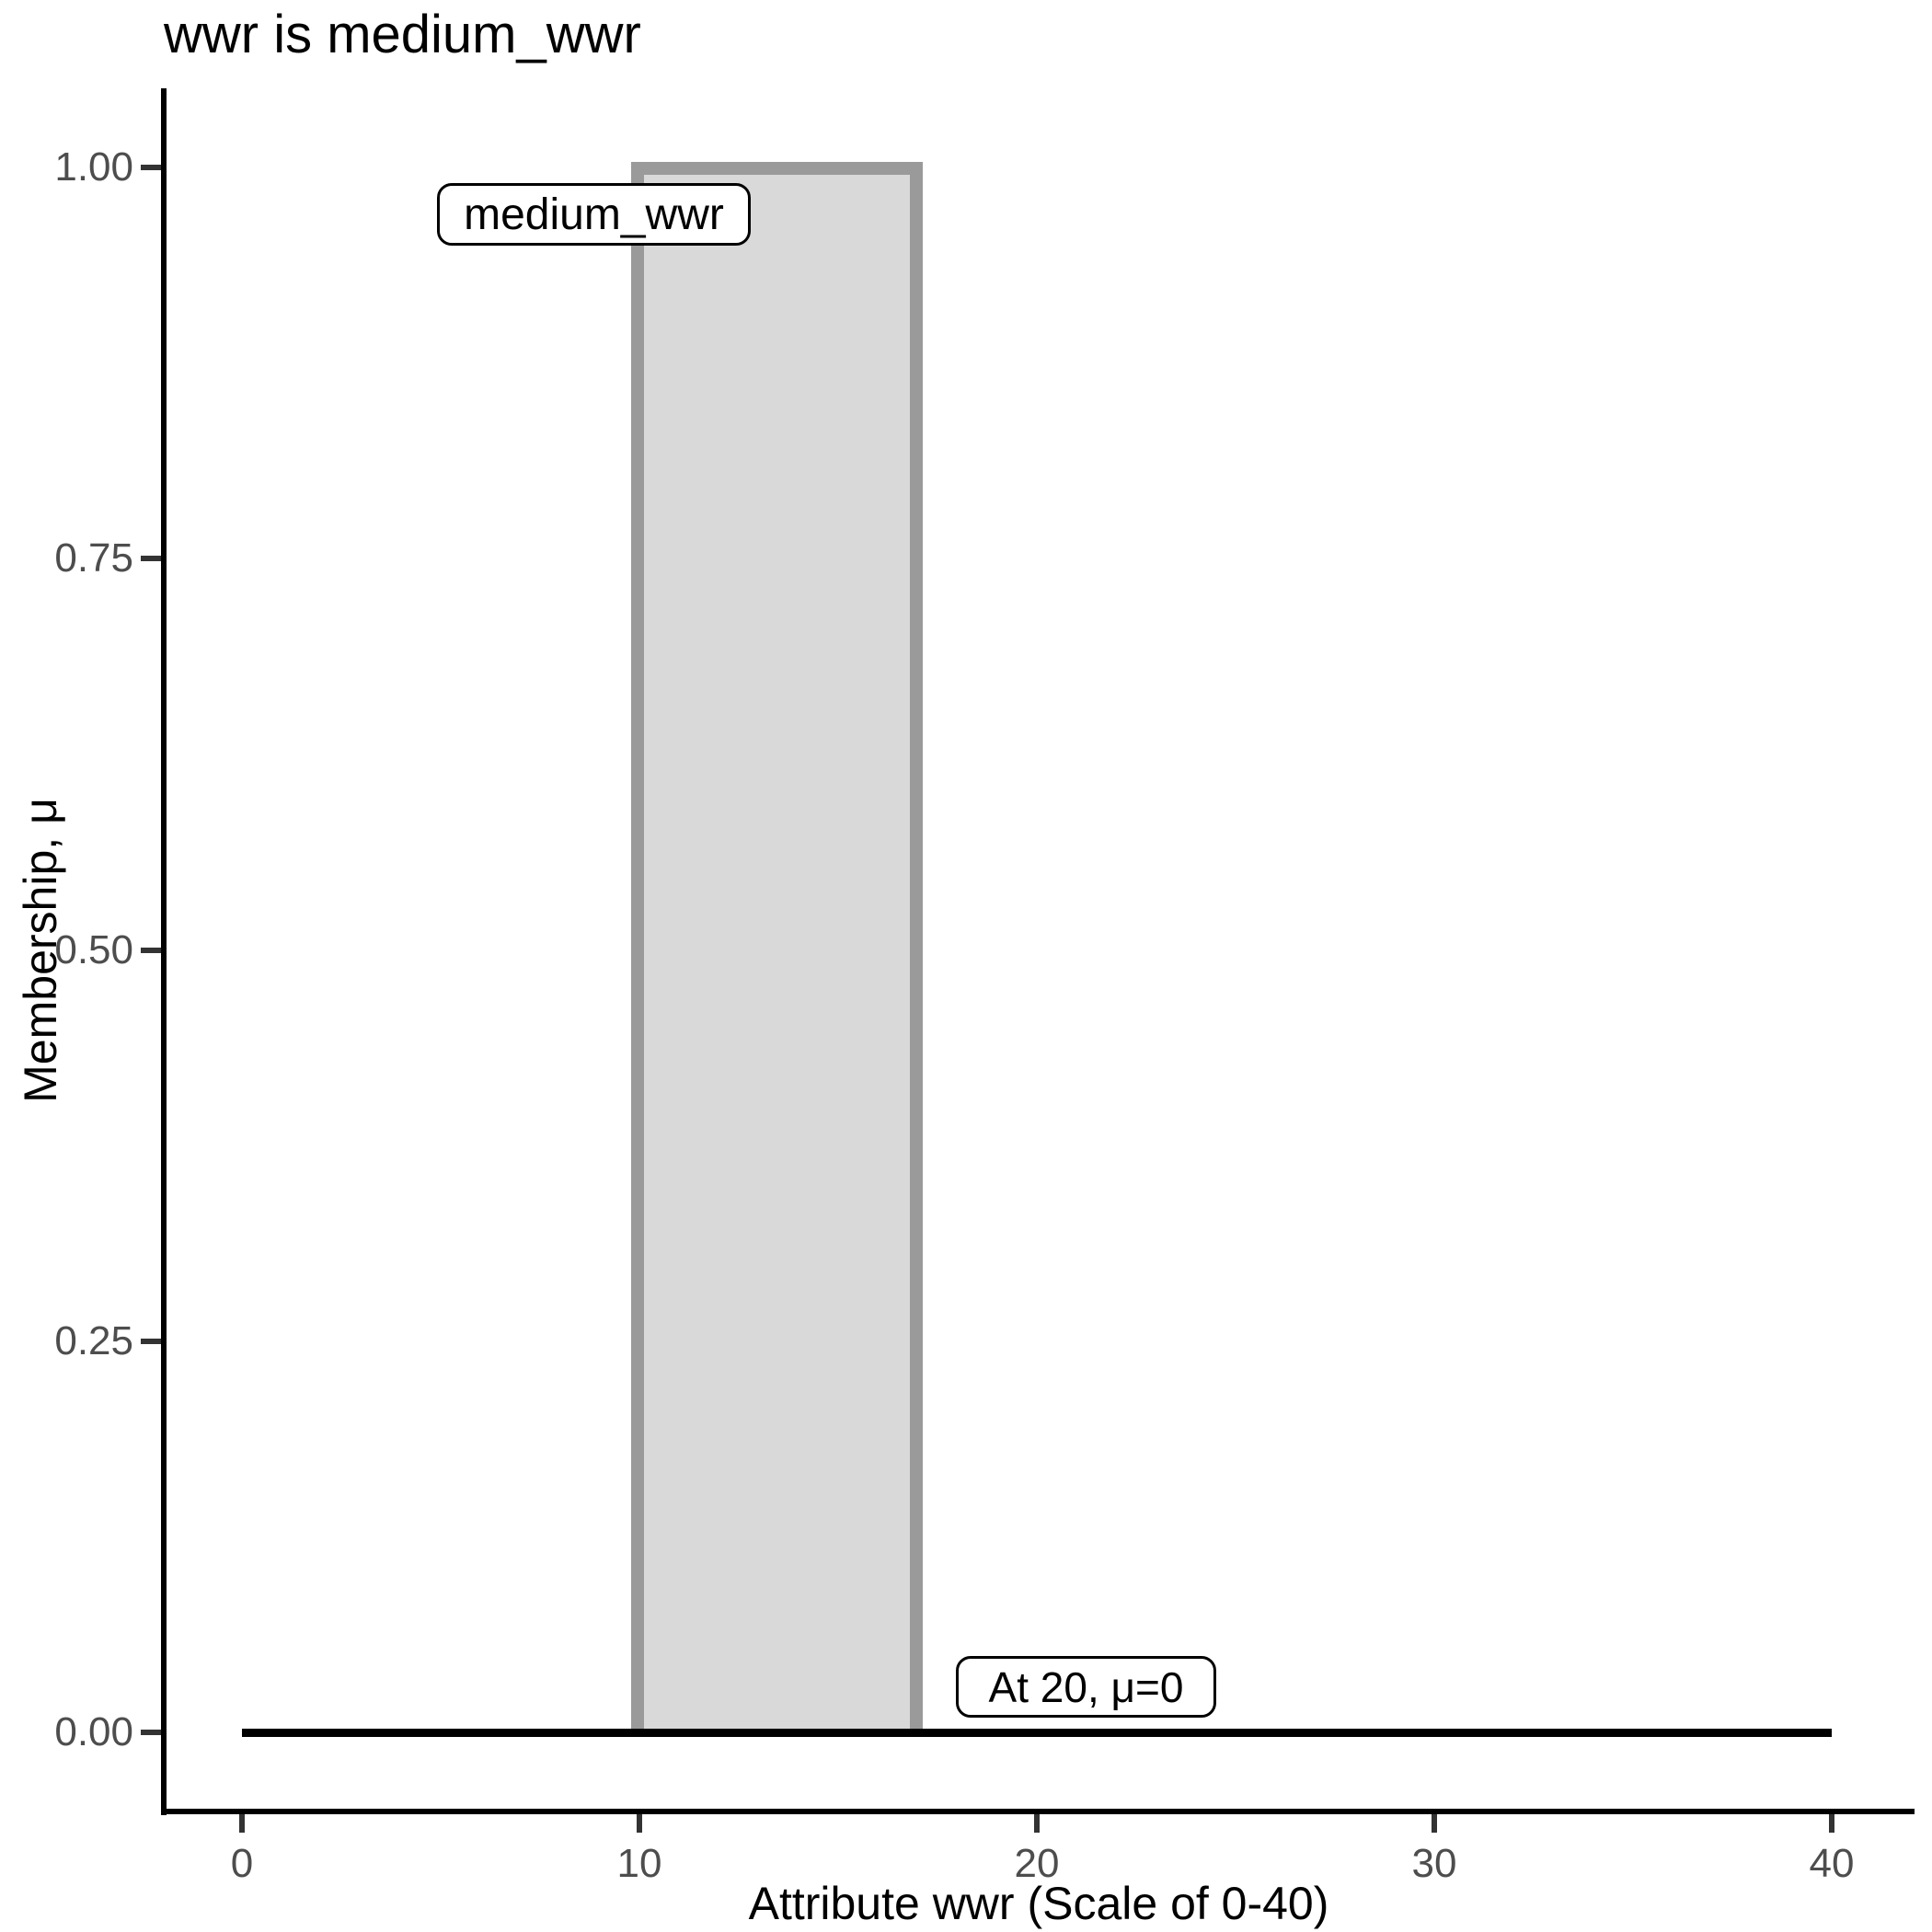 The height and width of the screenshot is (1932, 1932). Describe the element at coordinates (1037, 1733) in the screenshot. I see `membership-zero-line` at that location.